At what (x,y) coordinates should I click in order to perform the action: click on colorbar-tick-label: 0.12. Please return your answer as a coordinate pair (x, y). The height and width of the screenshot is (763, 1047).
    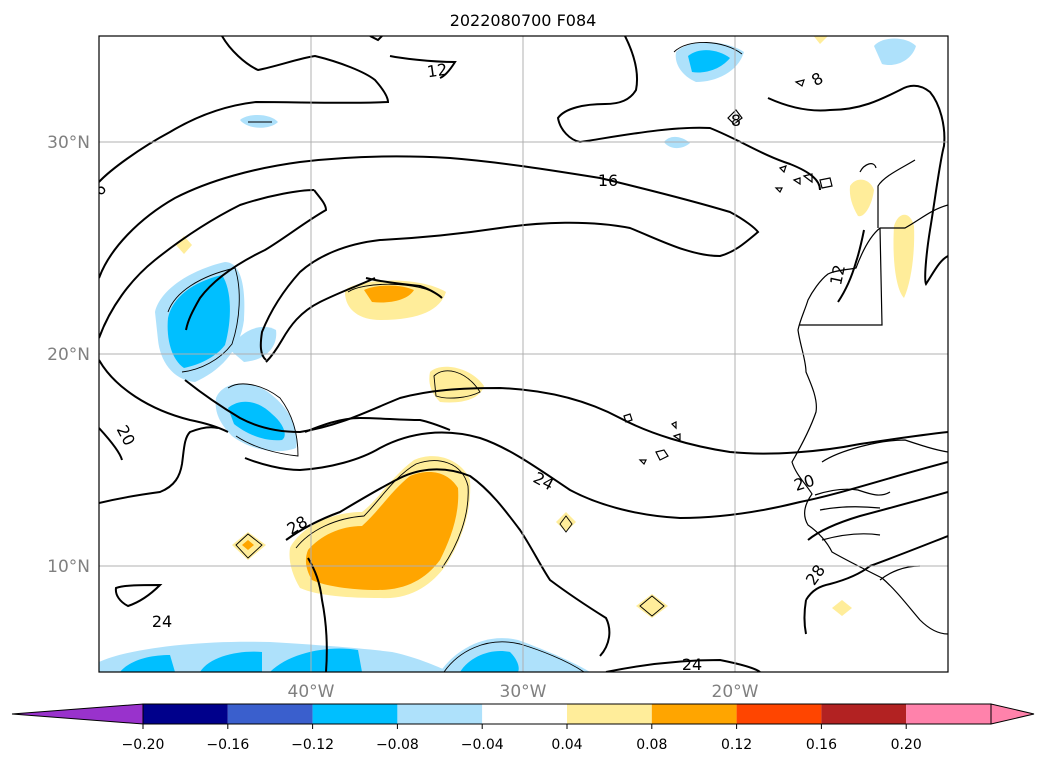
    Looking at the image, I should click on (736, 745).